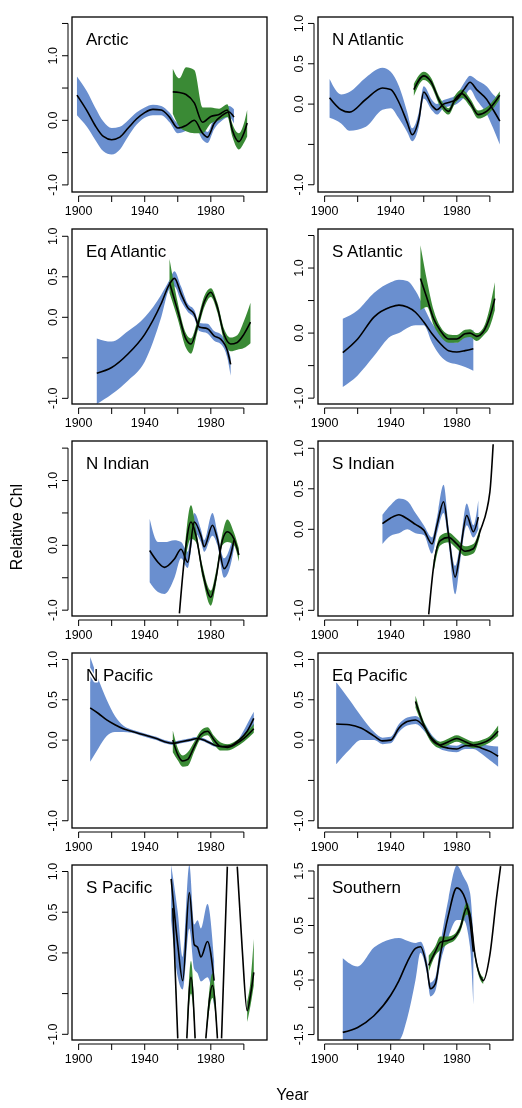 The width and height of the screenshot is (522, 1108). I want to click on text: N Atlantic, so click(368, 39).